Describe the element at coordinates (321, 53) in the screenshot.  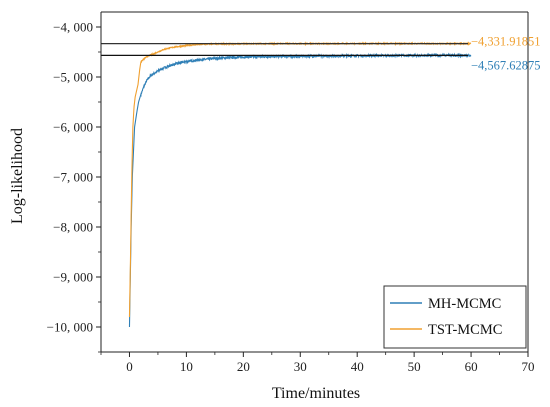
I see `reference-lines: −4,331.91851 −4,567.62875` at that location.